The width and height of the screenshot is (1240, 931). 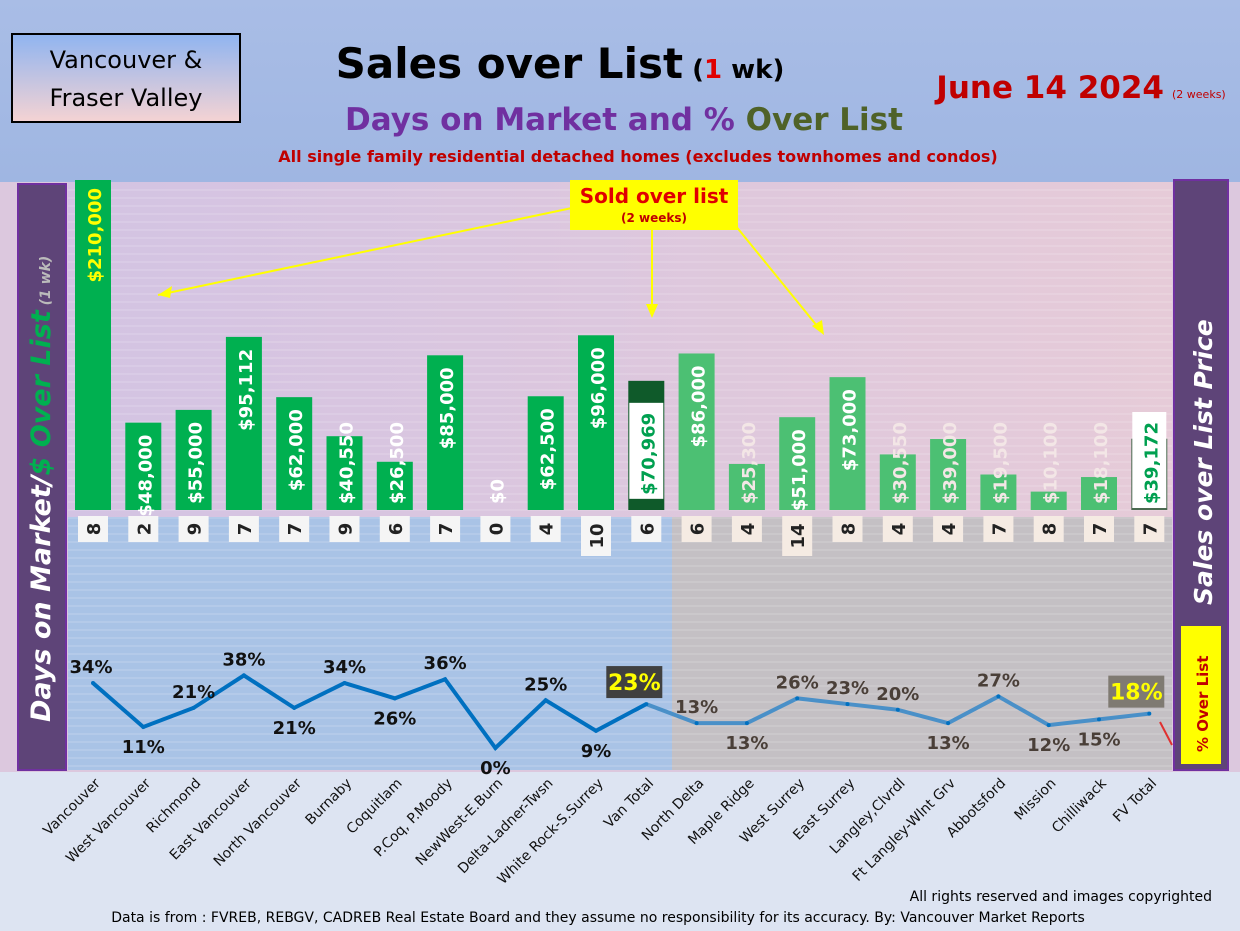 I want to click on pct-legend-arrow, so click(x=1166, y=733).